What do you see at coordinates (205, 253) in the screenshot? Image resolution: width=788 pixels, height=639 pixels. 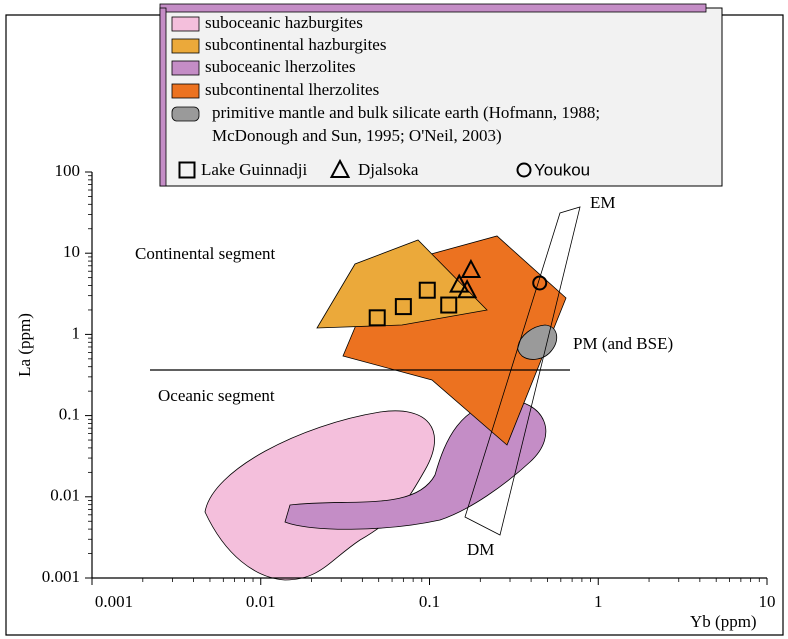 I see `annotation: Continental segment` at bounding box center [205, 253].